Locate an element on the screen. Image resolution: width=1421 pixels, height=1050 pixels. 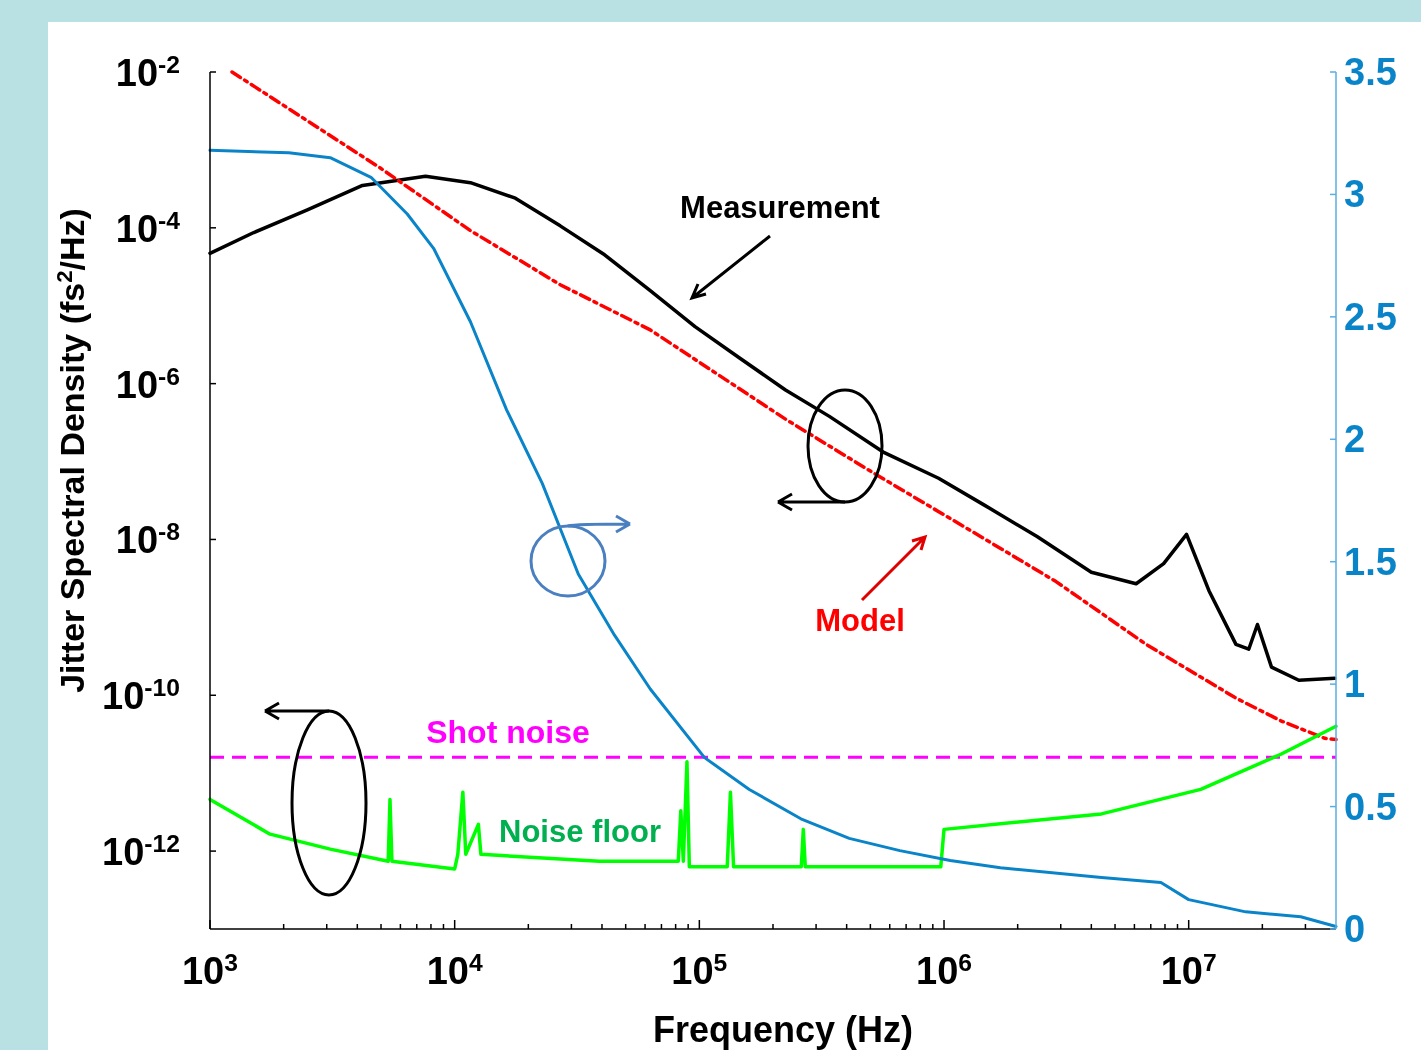
x-tick-label: 10$^{7}$ is located at coordinates (1188, 970).